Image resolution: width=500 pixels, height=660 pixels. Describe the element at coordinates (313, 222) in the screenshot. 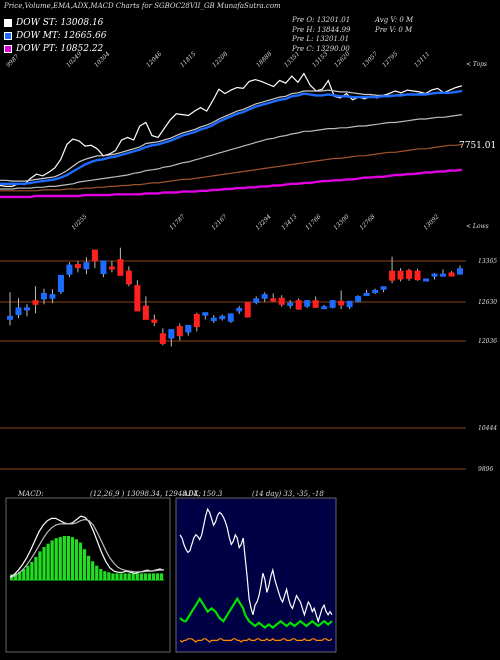

I see `price-top-label: 11766` at that location.